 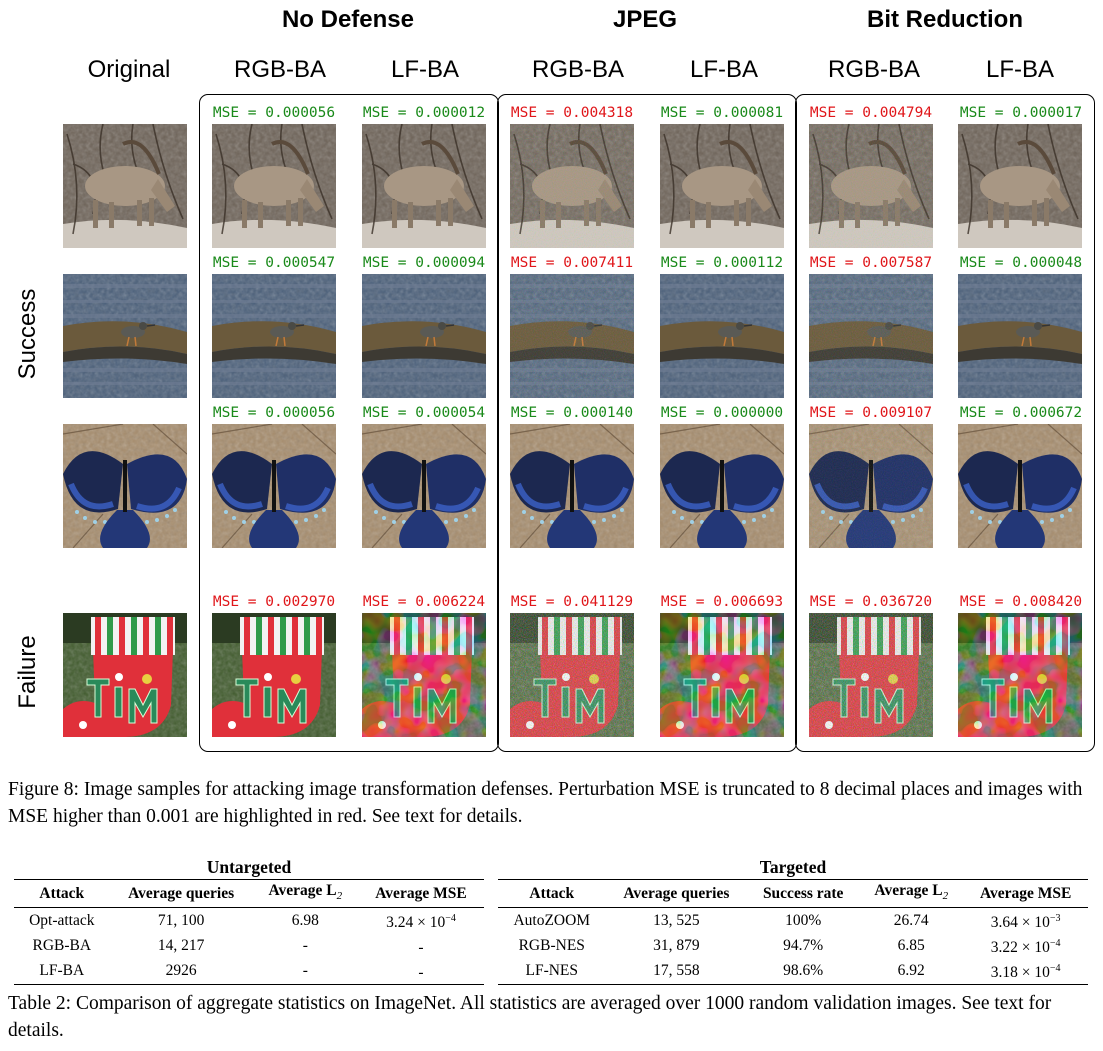 What do you see at coordinates (572, 186) in the screenshot?
I see `image-jpeg-rgb-ba-ibex` at bounding box center [572, 186].